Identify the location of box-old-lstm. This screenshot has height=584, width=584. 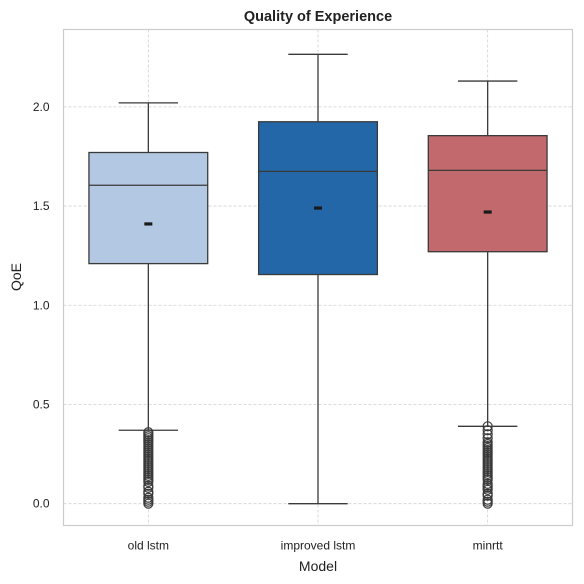
(148, 305).